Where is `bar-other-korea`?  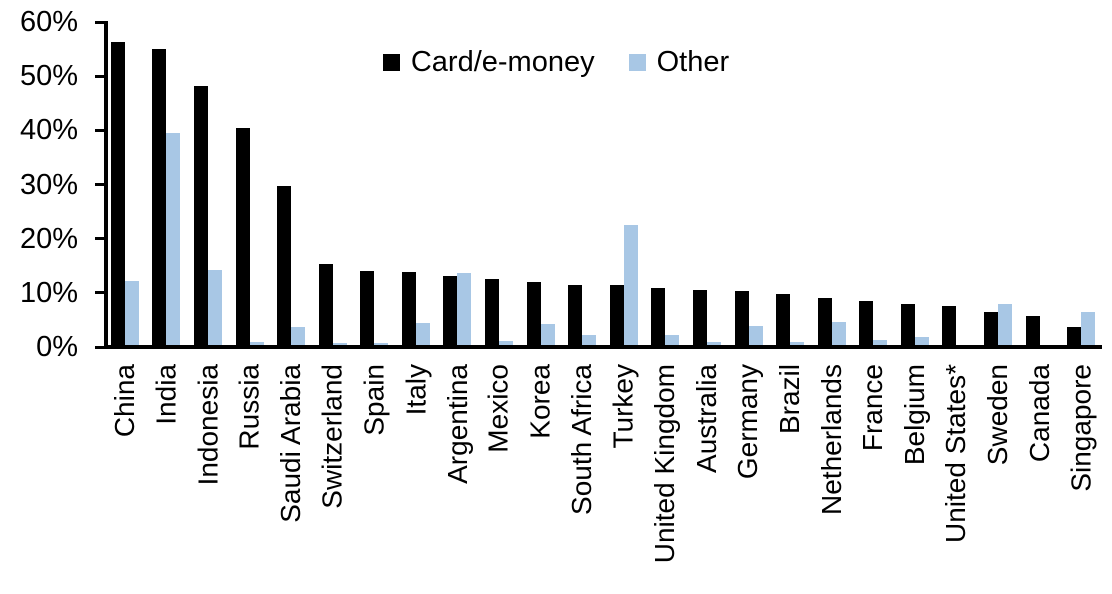
bar-other-korea is located at coordinates (547, 336).